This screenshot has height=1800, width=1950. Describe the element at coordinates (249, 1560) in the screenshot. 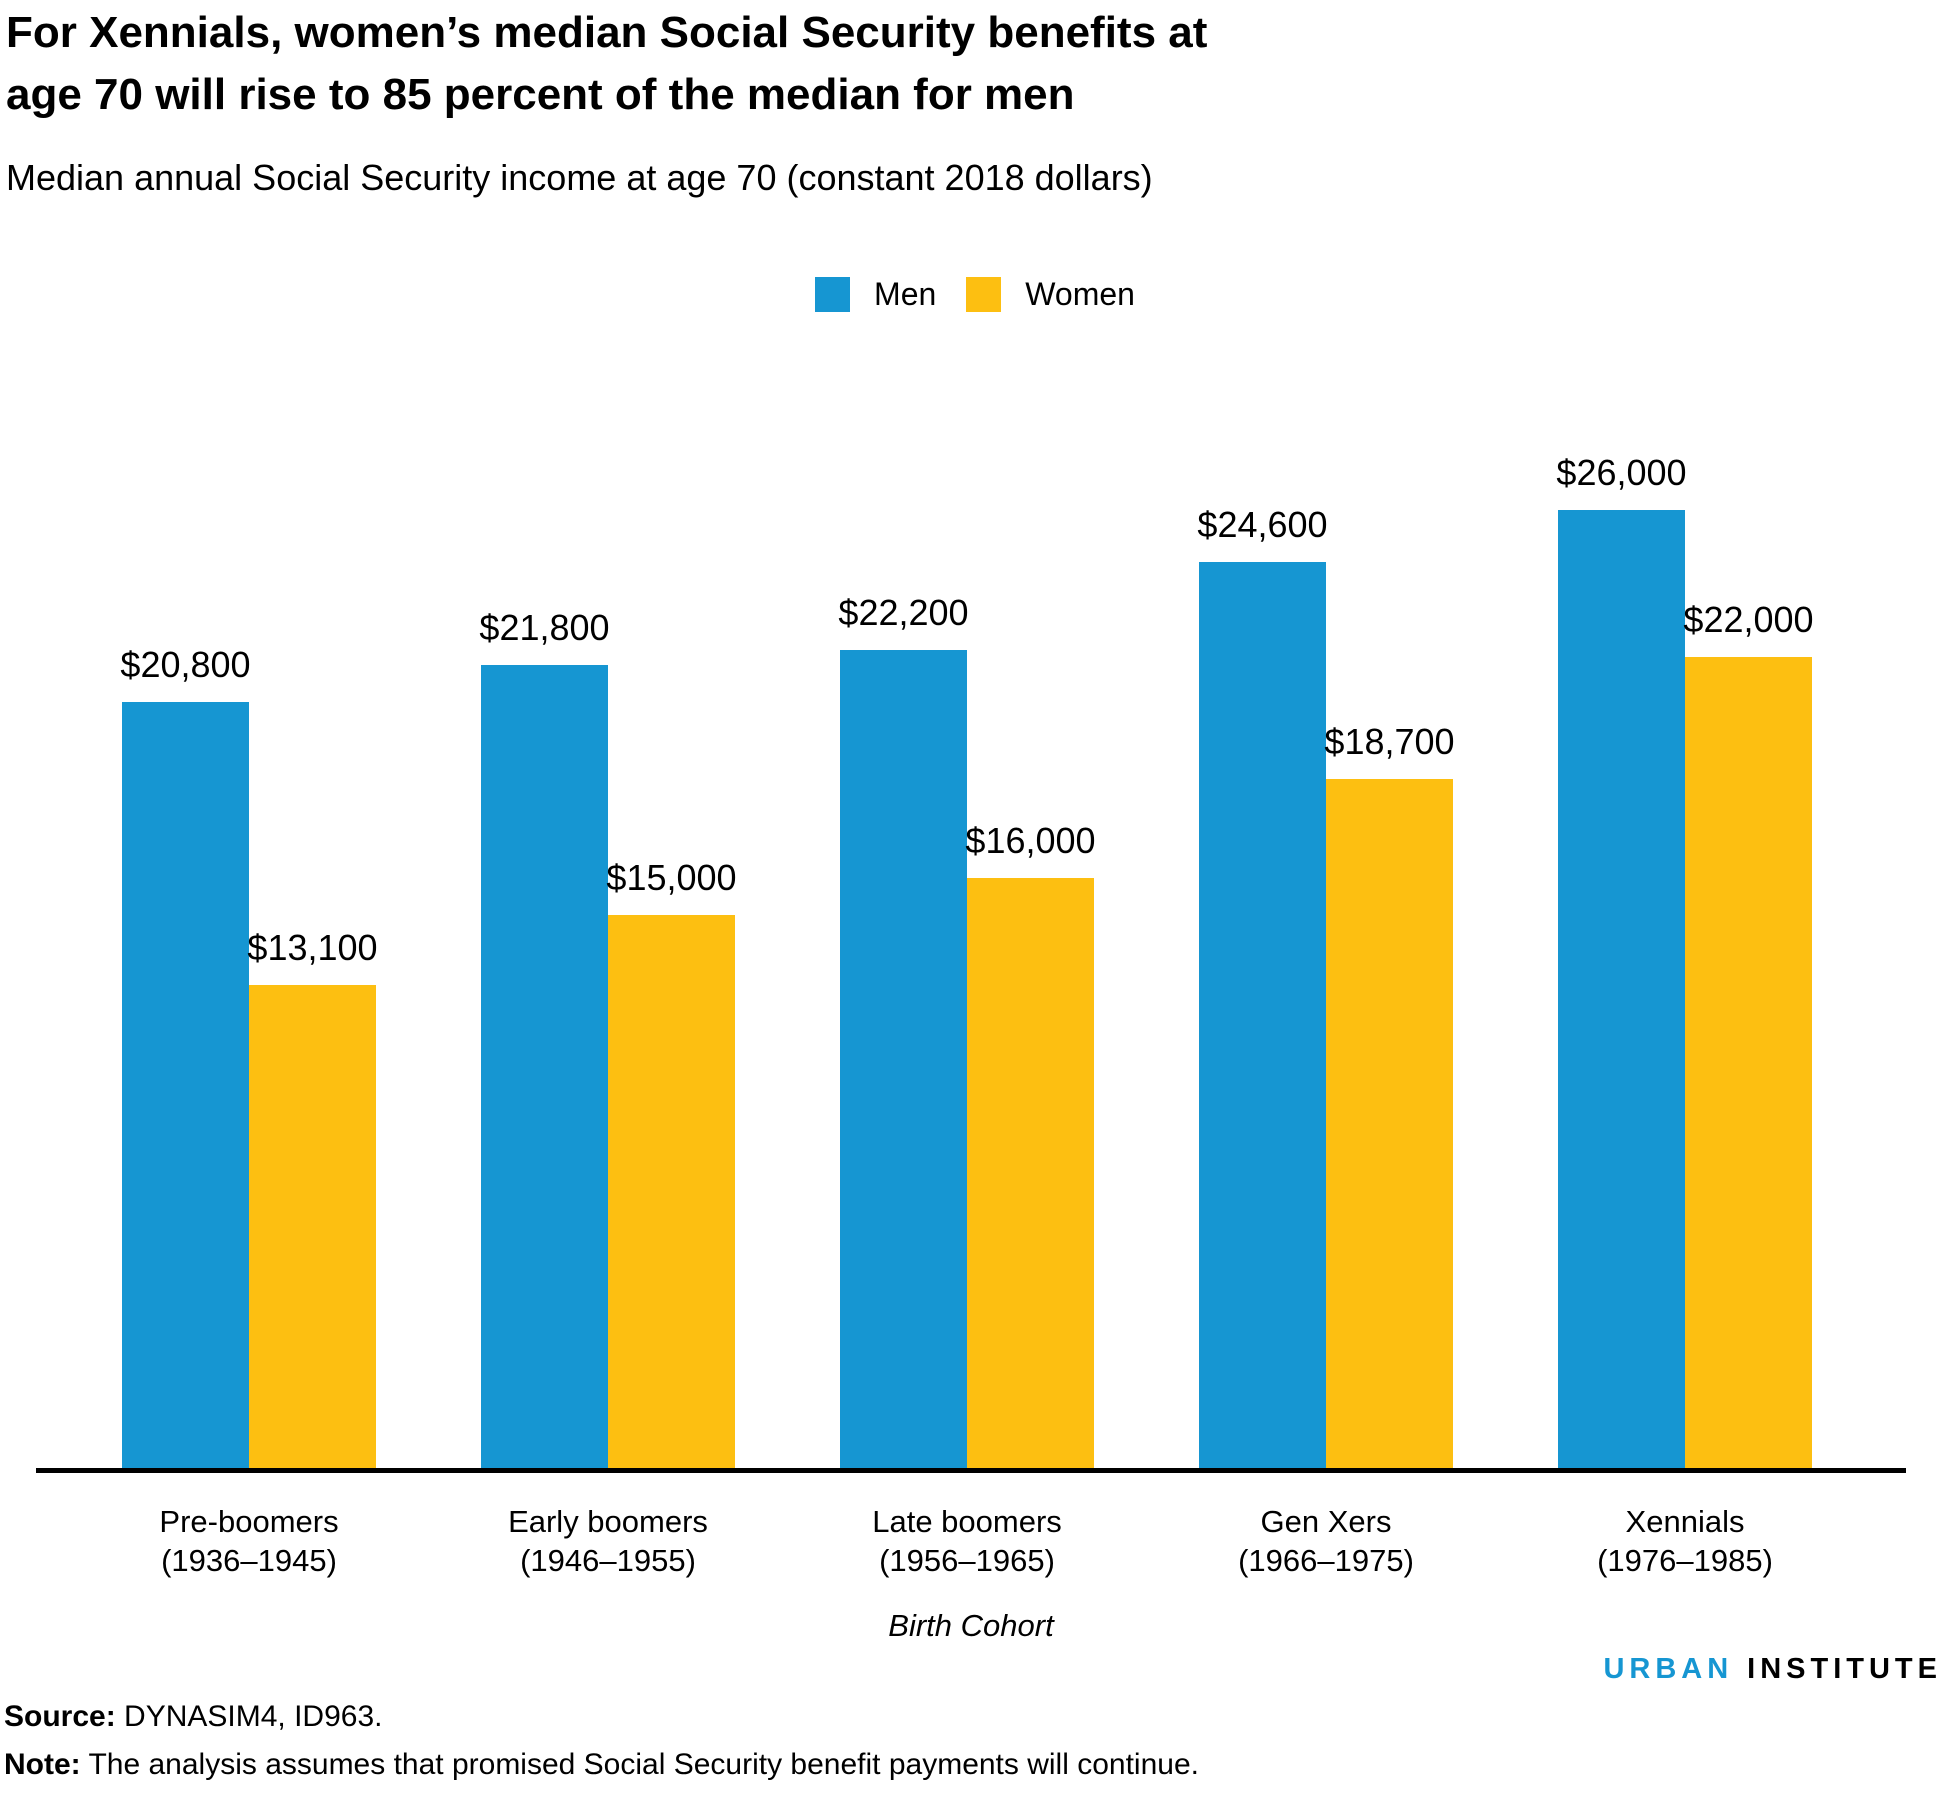

I see `cohort-years: (1936–1945)` at that location.